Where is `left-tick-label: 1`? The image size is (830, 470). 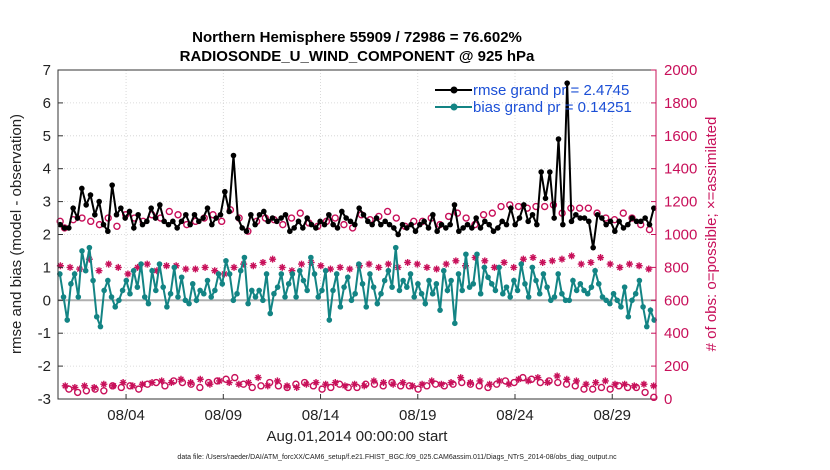
left-tick-label: 1 is located at coordinates (47, 267).